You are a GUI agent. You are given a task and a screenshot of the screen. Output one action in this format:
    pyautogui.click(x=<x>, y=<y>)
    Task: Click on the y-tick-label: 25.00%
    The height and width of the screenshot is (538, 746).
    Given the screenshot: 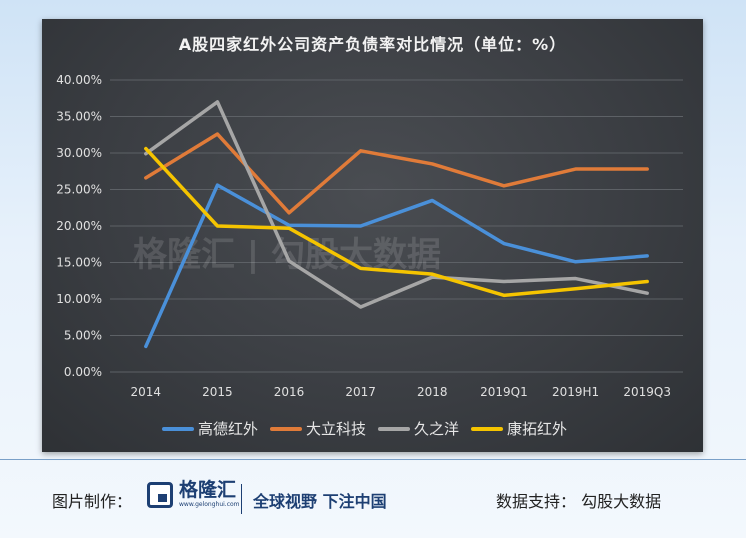 What is the action you would take?
    pyautogui.click(x=79, y=190)
    